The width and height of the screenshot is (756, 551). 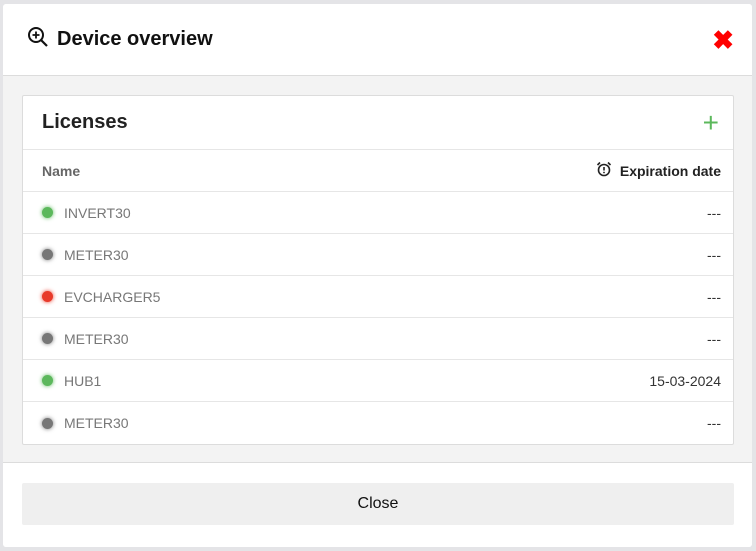 What do you see at coordinates (97, 212) in the screenshot?
I see `license-name-text: INVERT30` at bounding box center [97, 212].